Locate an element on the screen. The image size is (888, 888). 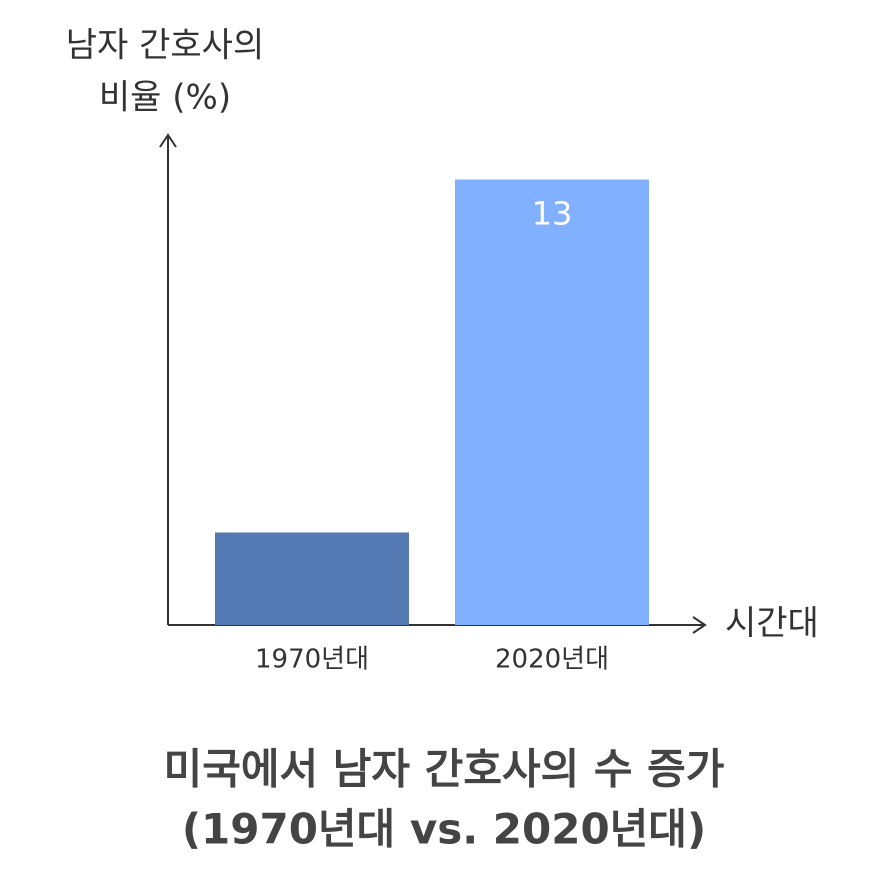
x-axis-arrow is located at coordinates (699, 625).